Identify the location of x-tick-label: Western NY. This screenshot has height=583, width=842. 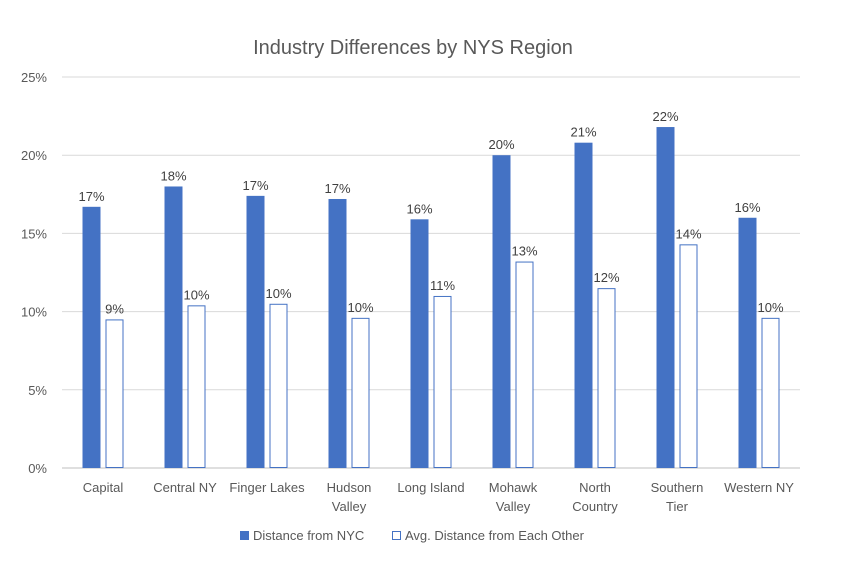
(759, 487).